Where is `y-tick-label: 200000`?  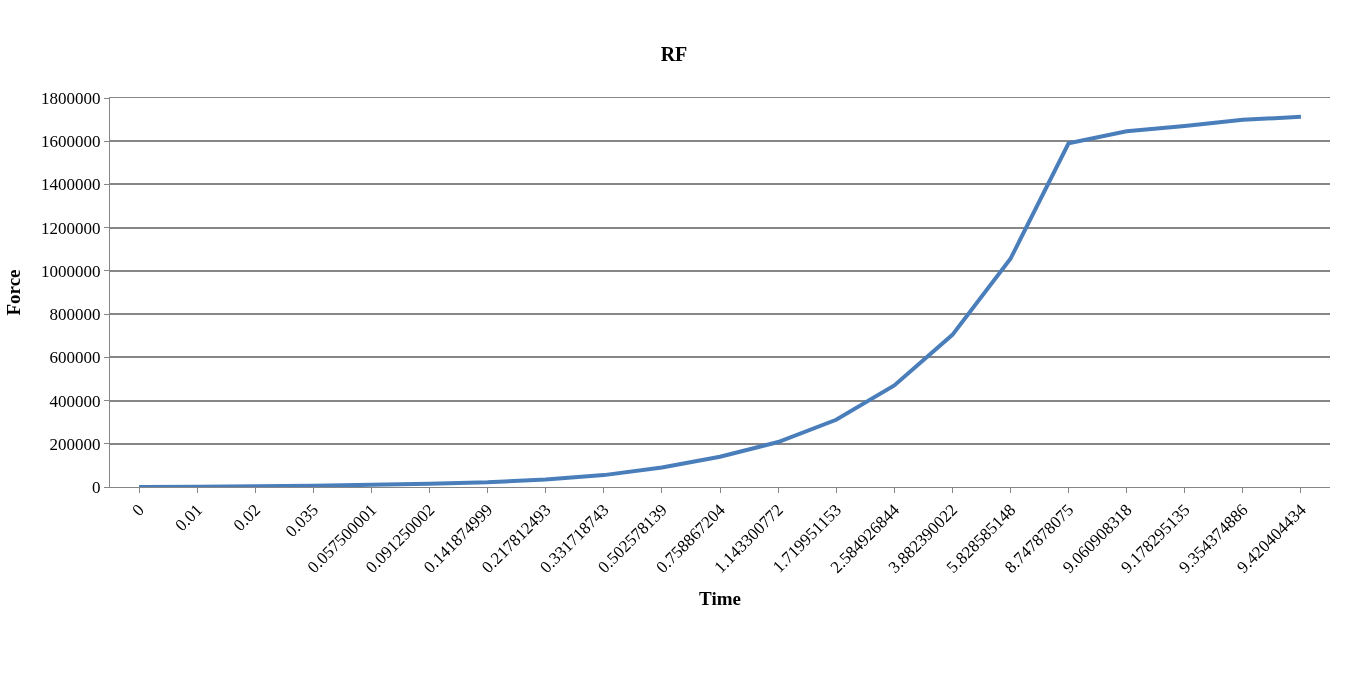
y-tick-label: 200000 is located at coordinates (75, 444).